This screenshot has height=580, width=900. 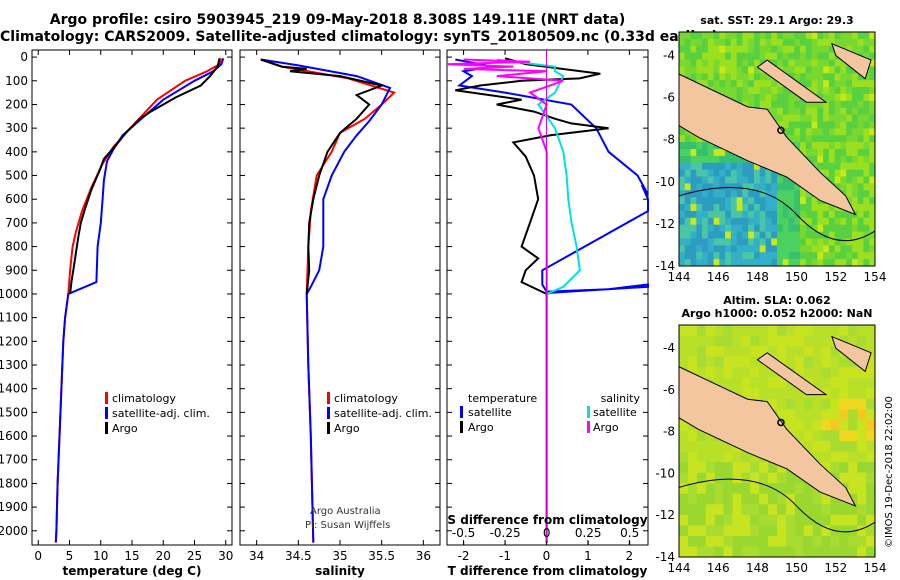 What do you see at coordinates (669, 348) in the screenshot?
I see `map-y-tick-label: -4` at bounding box center [669, 348].